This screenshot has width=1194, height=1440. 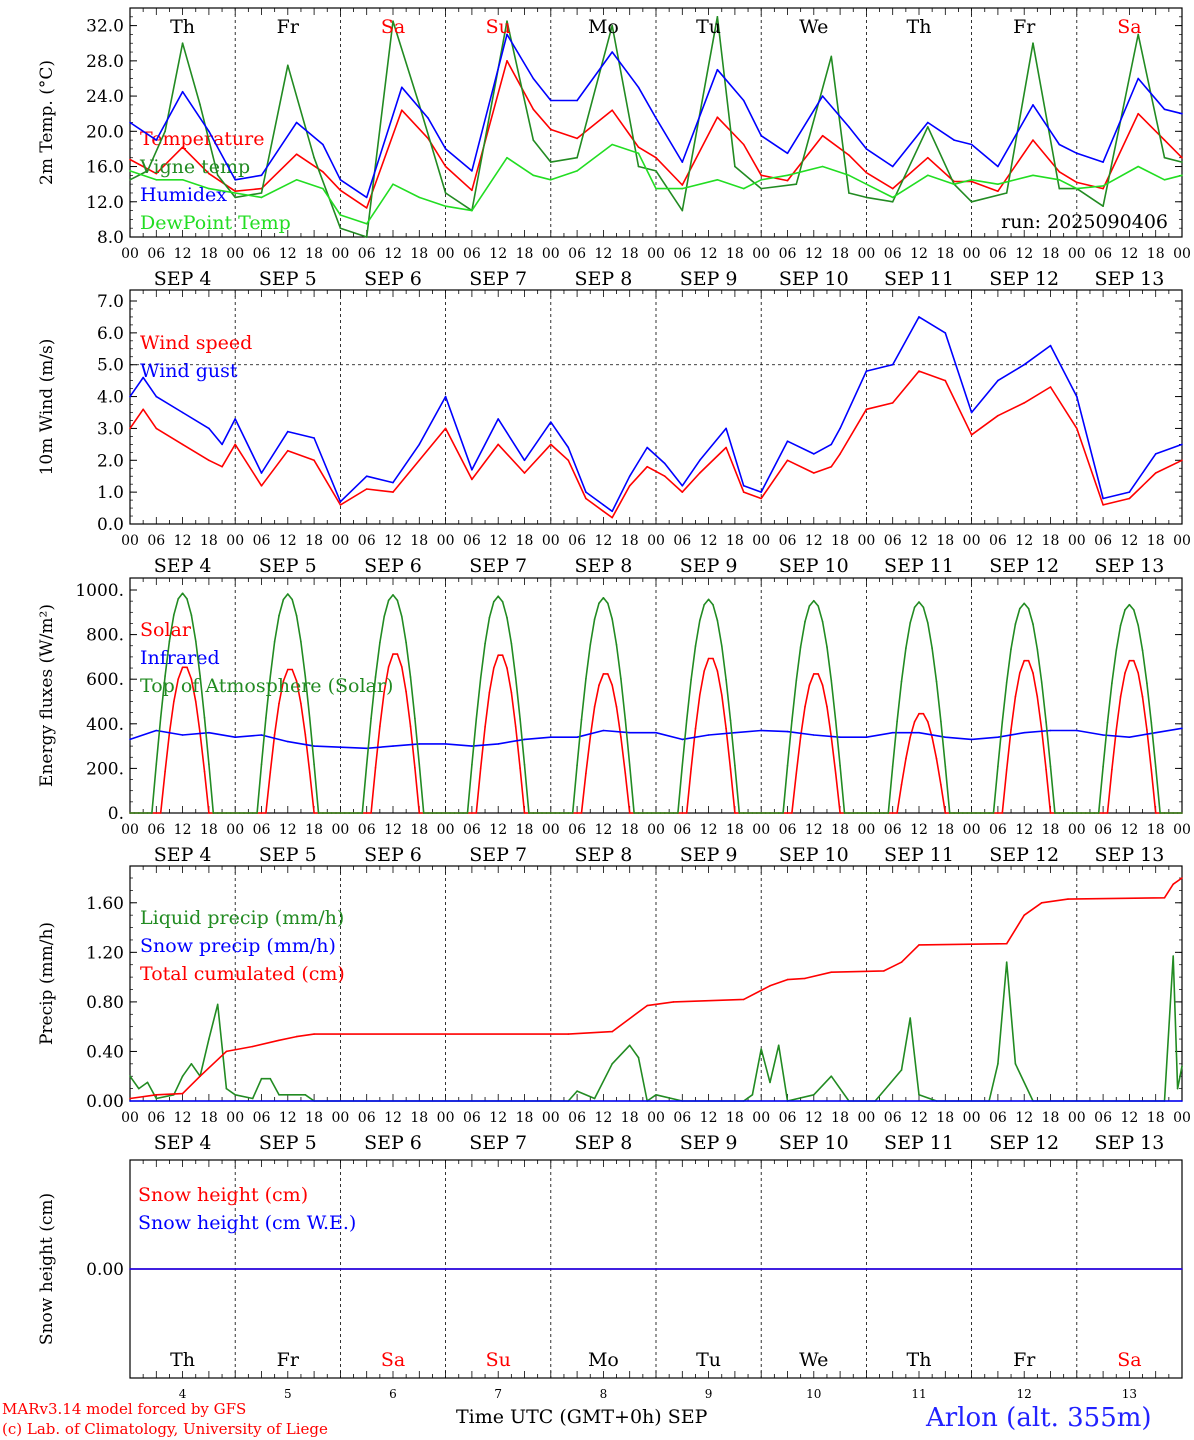 What do you see at coordinates (183, 279) in the screenshot?
I see `date-label: SEP 4` at bounding box center [183, 279].